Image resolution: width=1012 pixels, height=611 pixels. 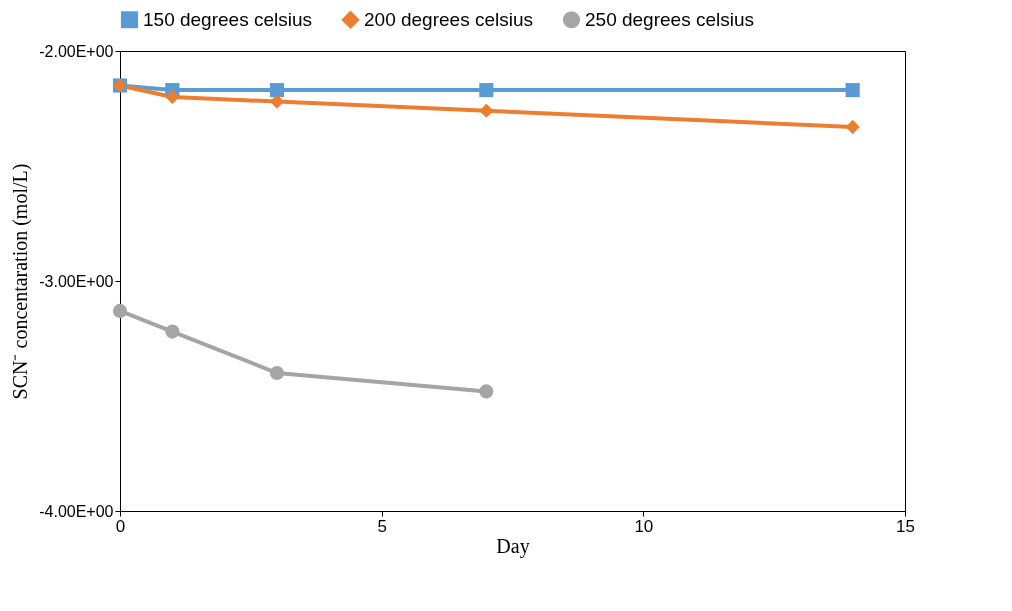 What do you see at coordinates (905, 526) in the screenshot?
I see `x-tick-label: 15` at bounding box center [905, 526].